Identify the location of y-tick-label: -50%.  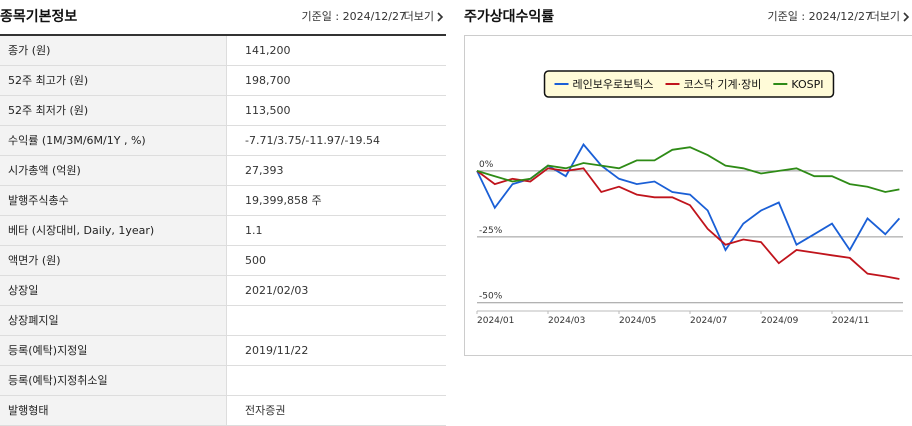
(491, 297).